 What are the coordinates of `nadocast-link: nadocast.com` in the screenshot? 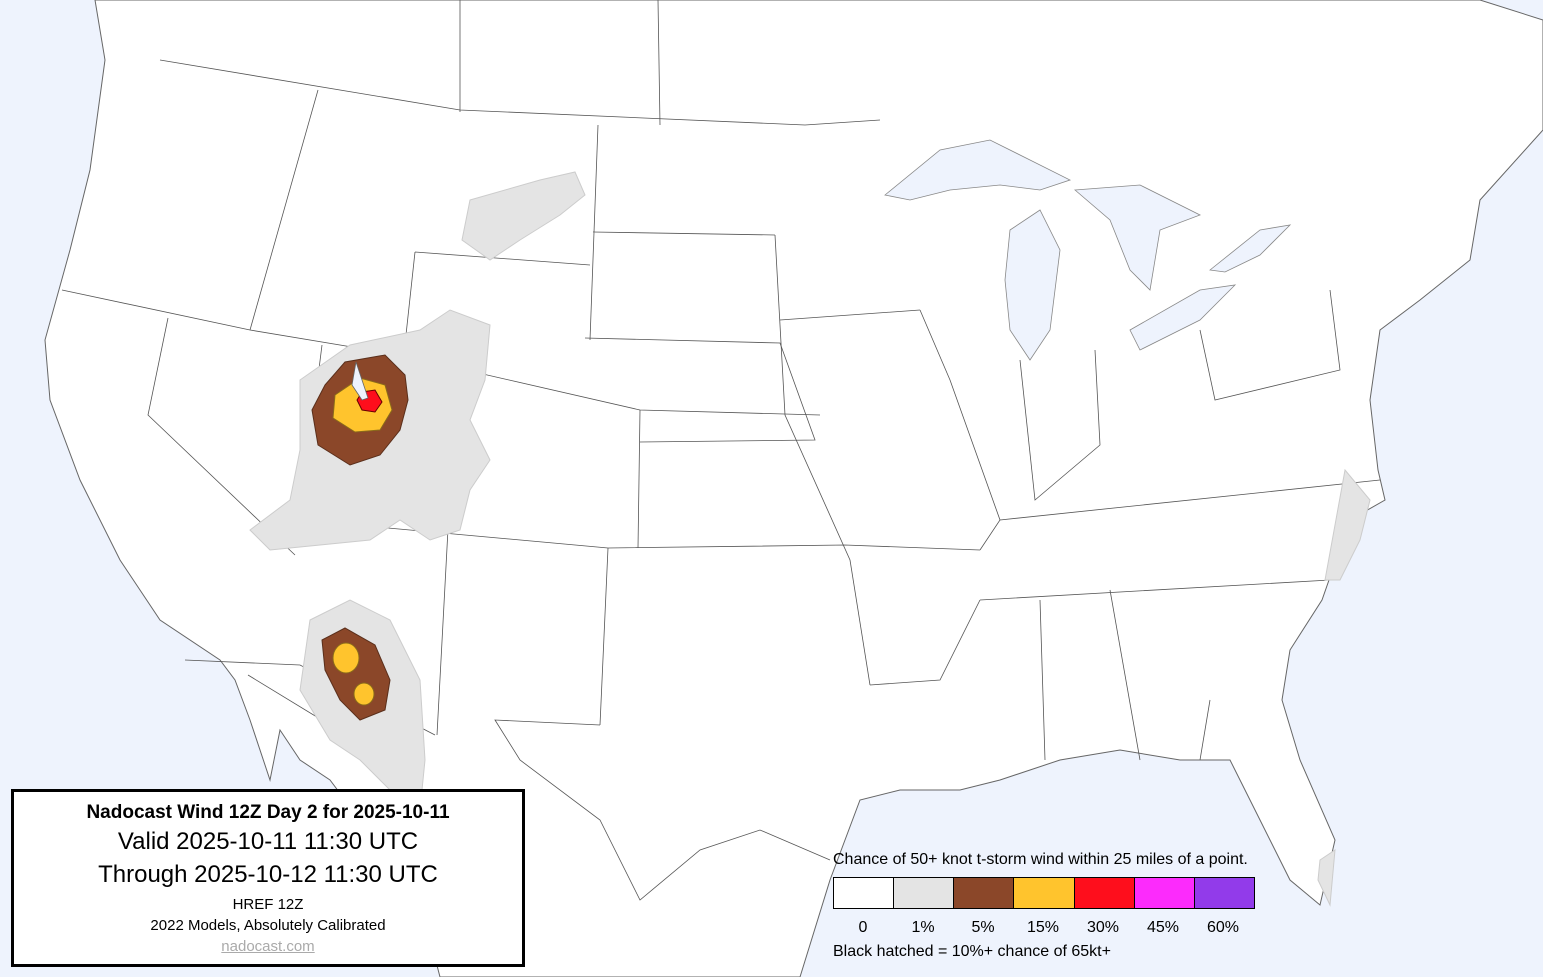 It's located at (268, 946).